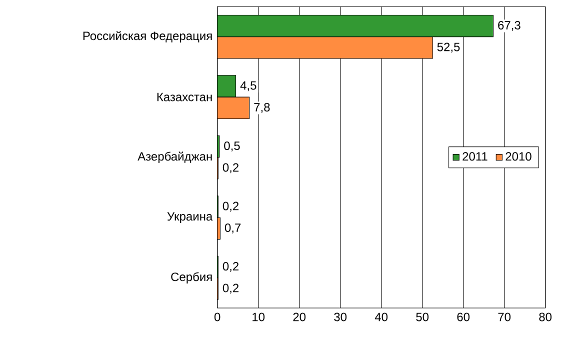 The height and width of the screenshot is (340, 566). Describe the element at coordinates (340, 317) in the screenshot. I see `x-tick-label: 30` at that location.